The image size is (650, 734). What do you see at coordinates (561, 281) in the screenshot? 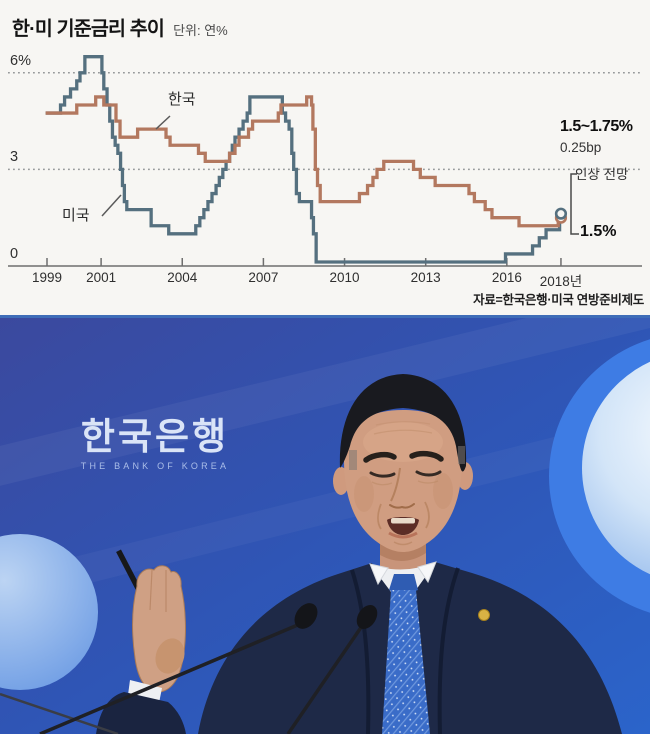
I see `x-axis-tick-label: 2018년` at bounding box center [561, 281].